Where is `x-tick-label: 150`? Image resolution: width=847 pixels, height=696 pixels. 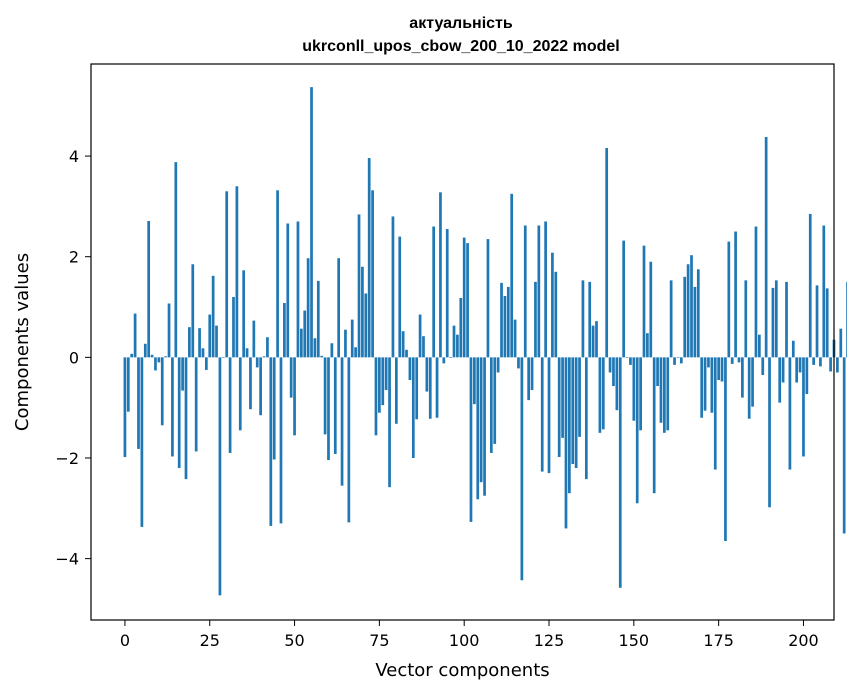 x-tick-label: 150 is located at coordinates (634, 640).